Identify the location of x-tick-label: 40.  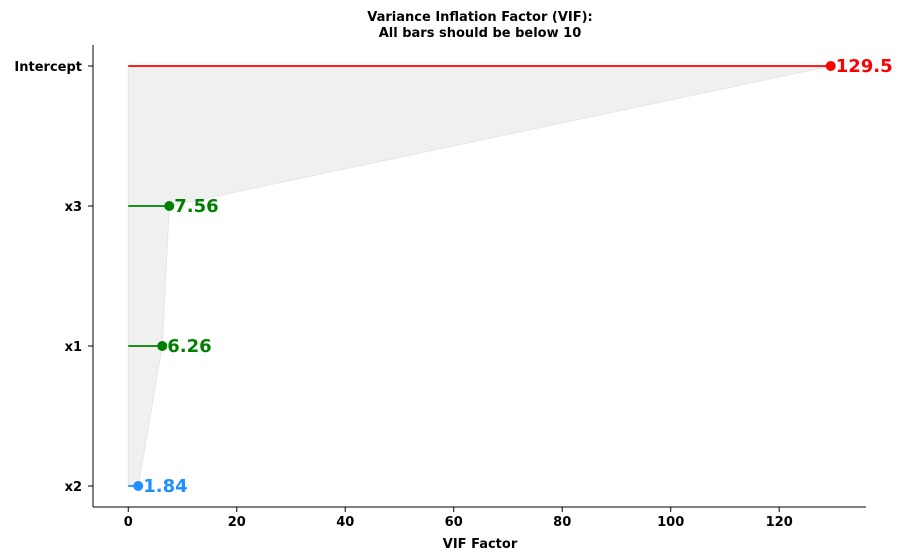
(345, 522).